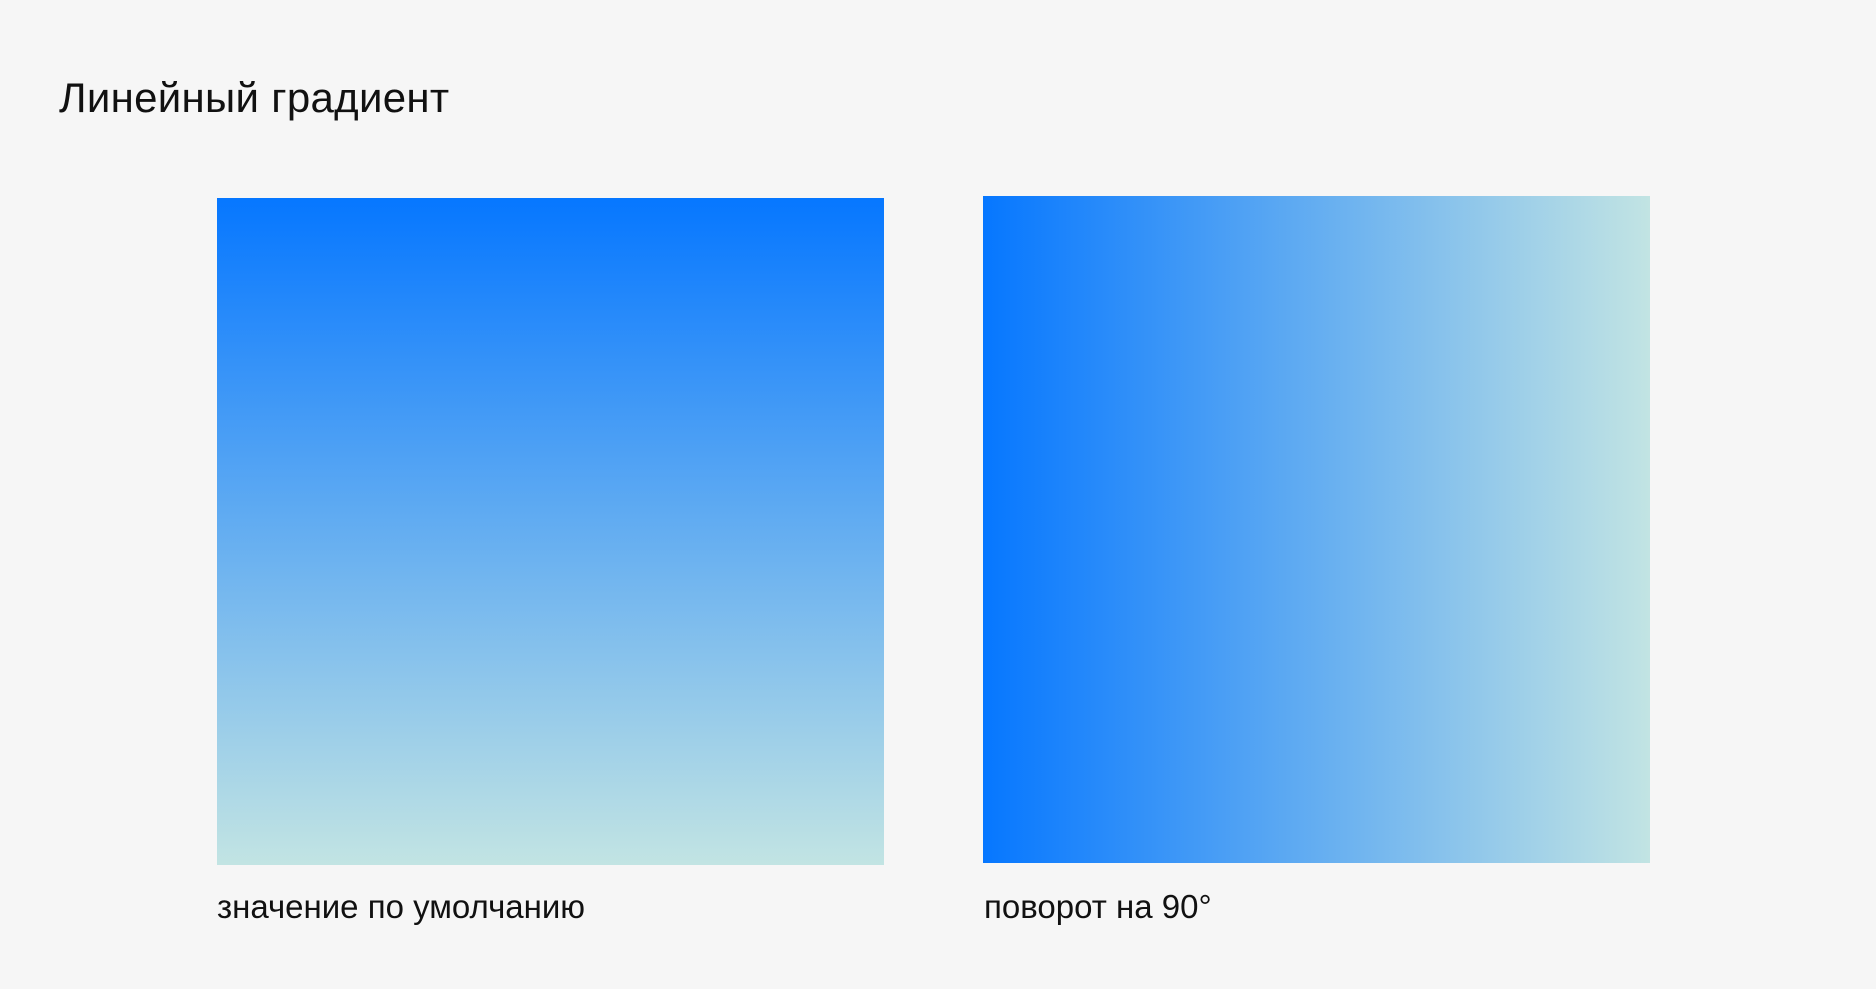  I want to click on page-title: Линейный градиент, so click(254, 97).